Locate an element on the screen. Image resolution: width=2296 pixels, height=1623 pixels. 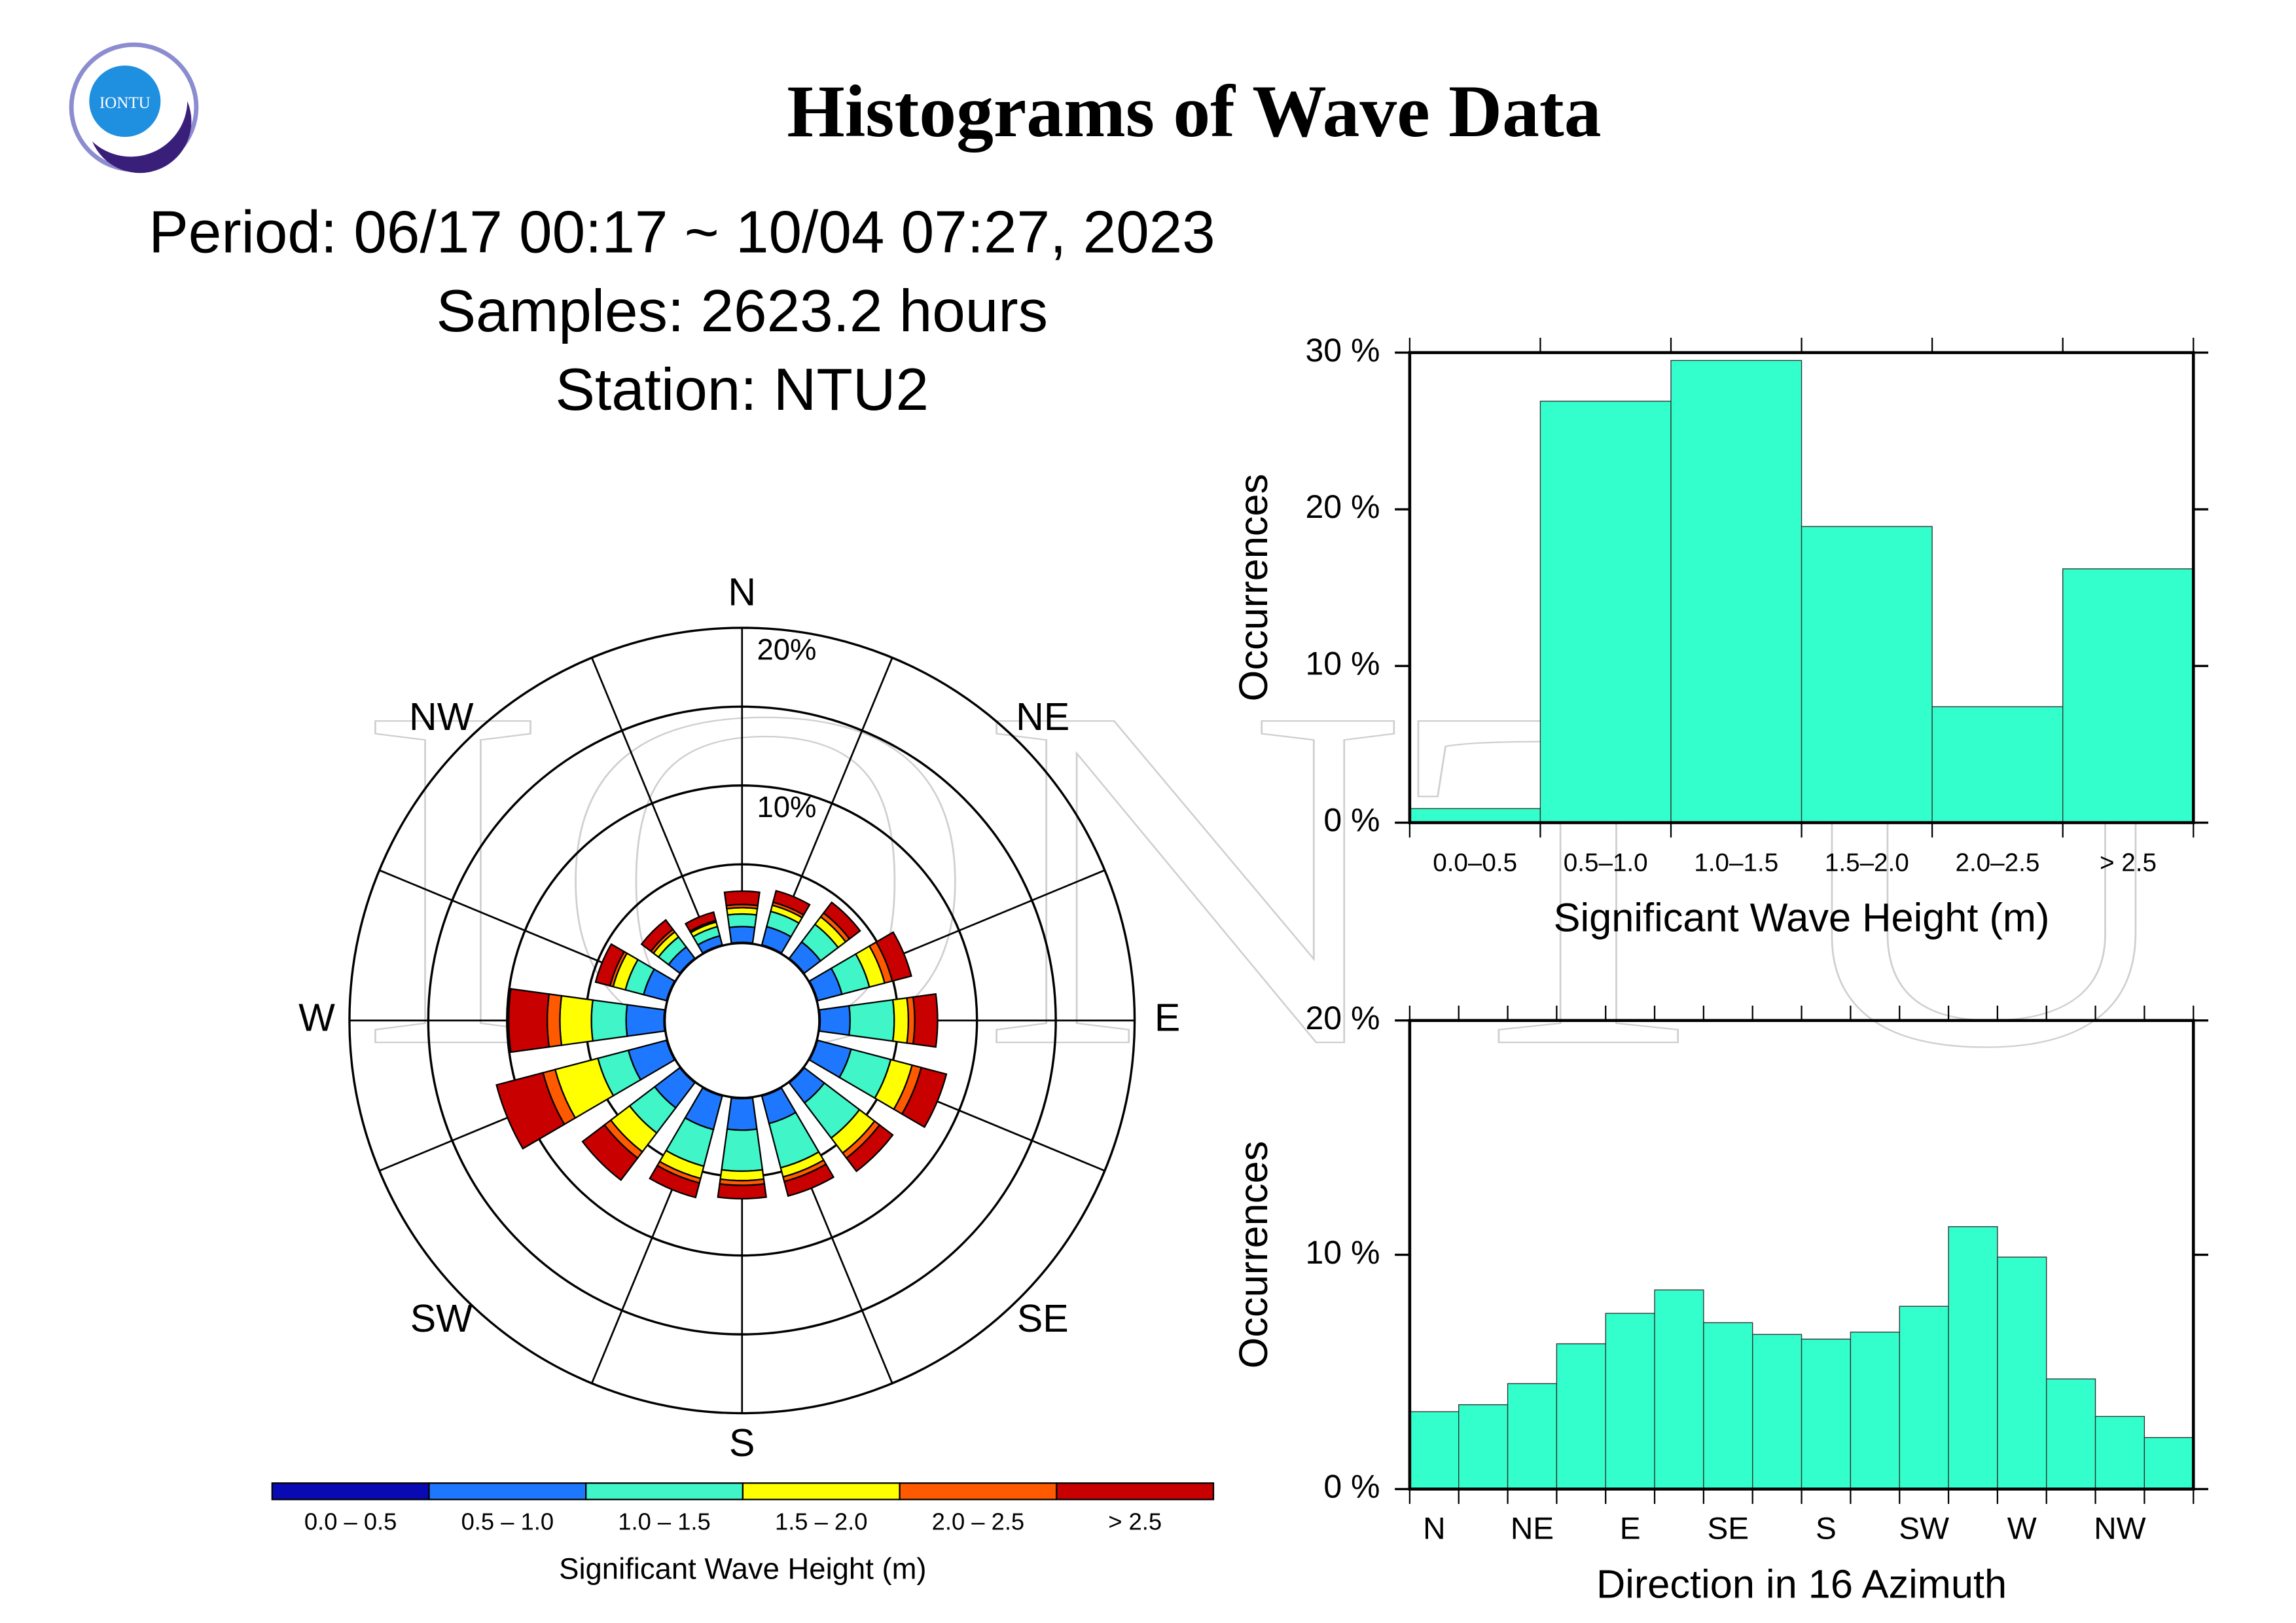
x-tick-label: S is located at coordinates (1826, 1529).